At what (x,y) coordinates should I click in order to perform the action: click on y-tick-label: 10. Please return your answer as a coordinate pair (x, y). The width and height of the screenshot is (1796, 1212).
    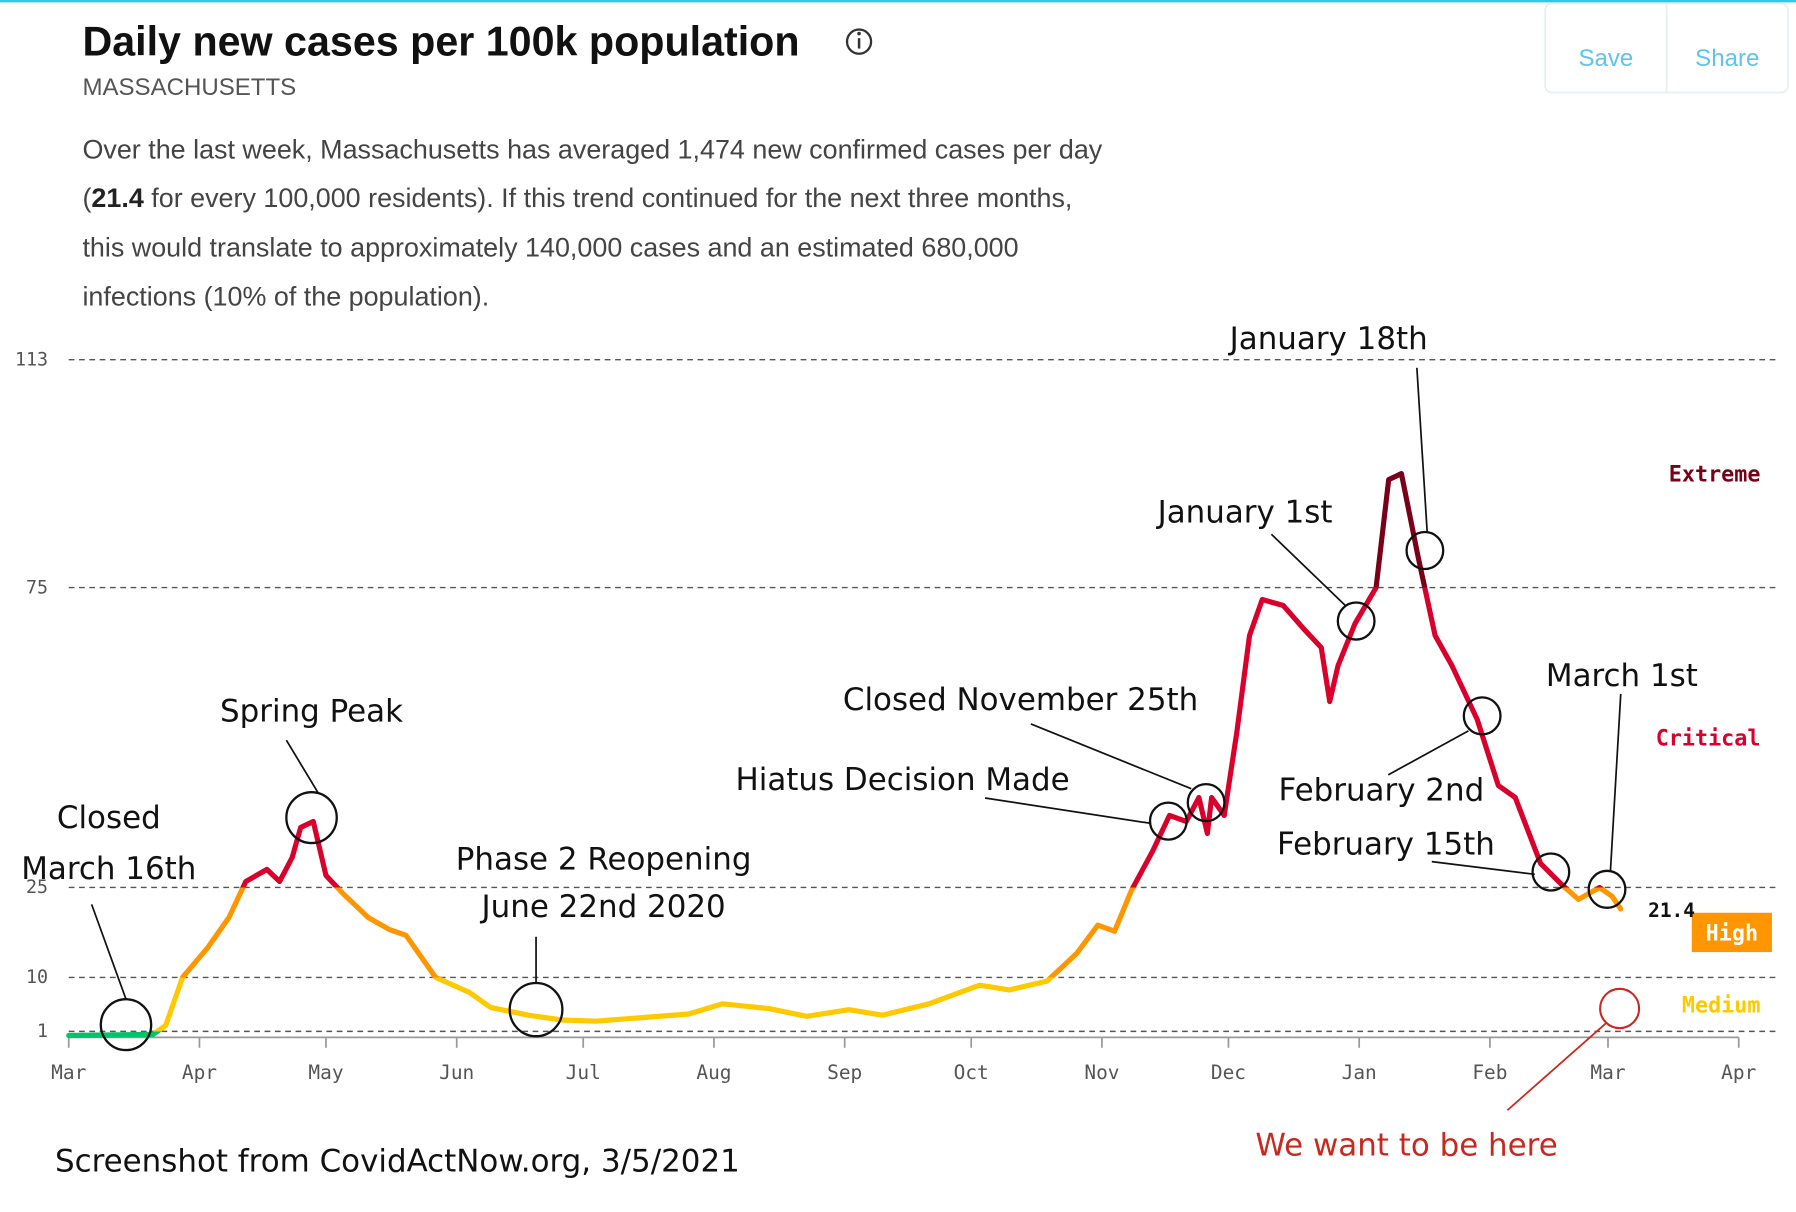
    Looking at the image, I should click on (37, 977).